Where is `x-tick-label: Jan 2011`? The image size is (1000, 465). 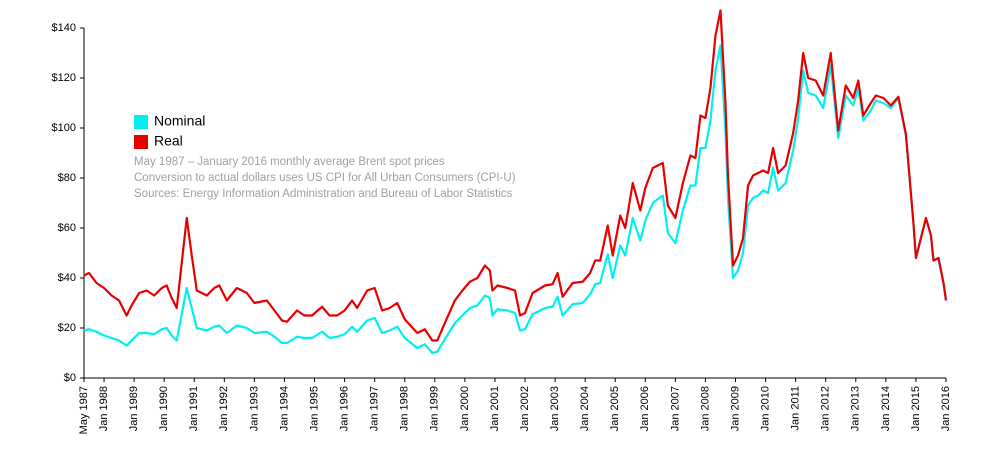
x-tick-label: Jan 2011 is located at coordinates (796, 408).